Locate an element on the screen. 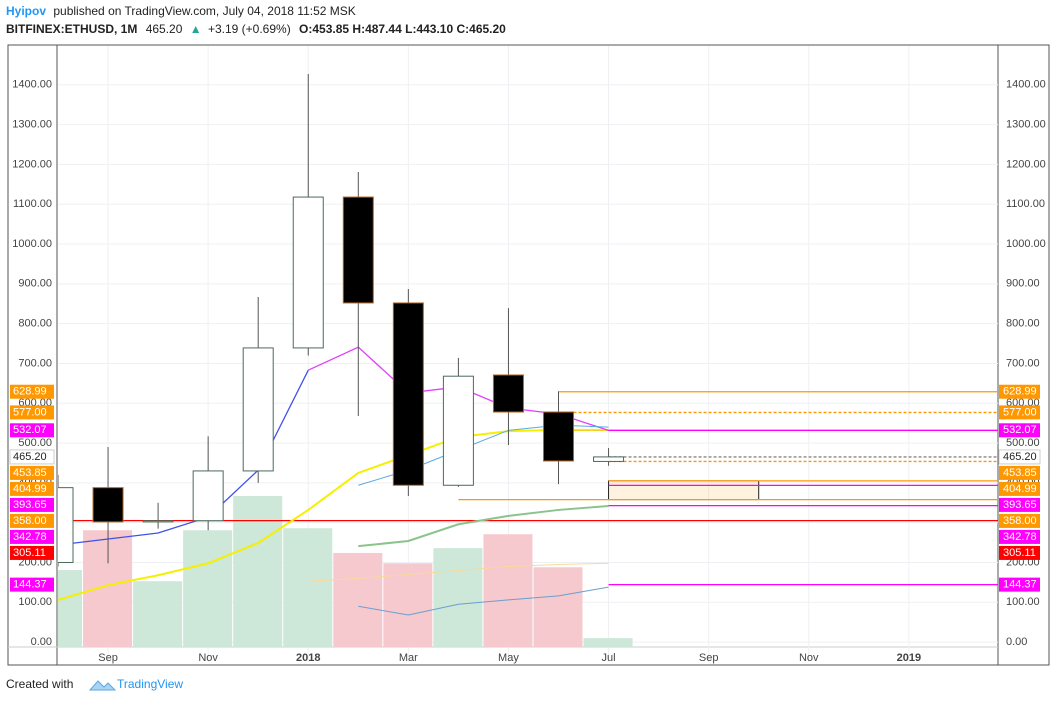 This screenshot has width=1057, height=702. x-tick-label: 2019 is located at coordinates (909, 658).